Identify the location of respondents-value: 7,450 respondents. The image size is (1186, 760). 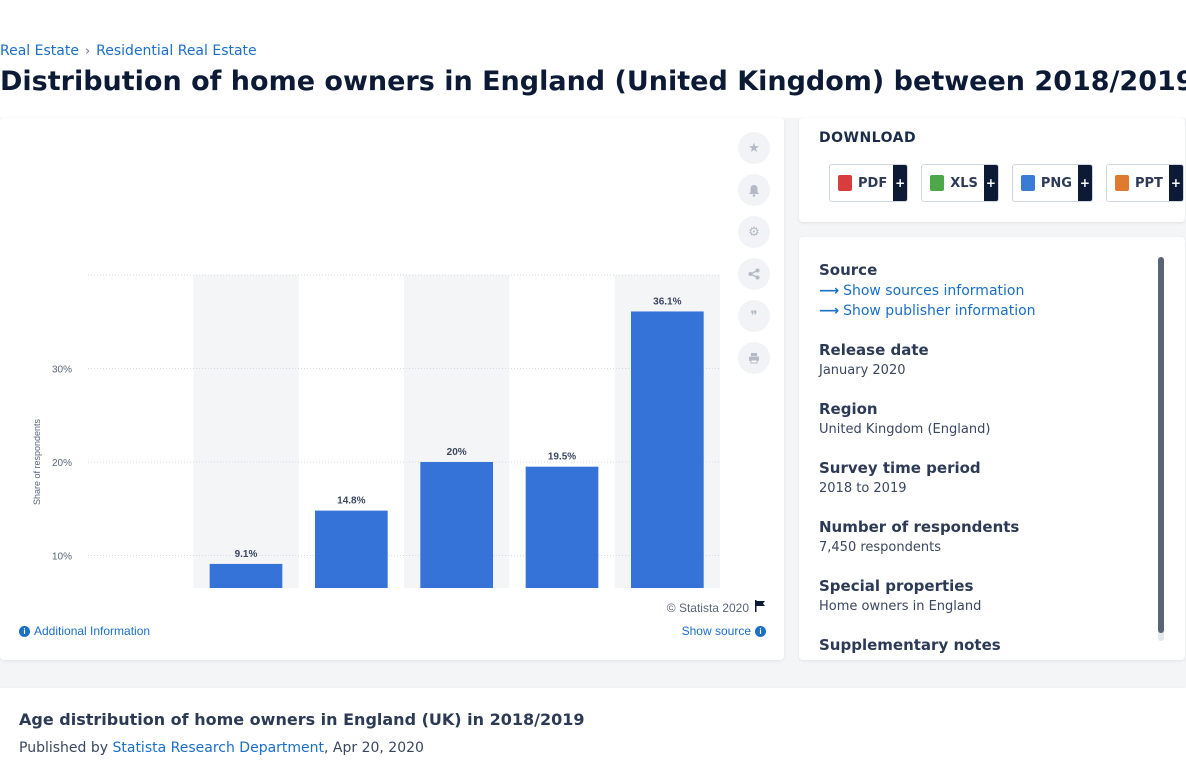
(880, 547).